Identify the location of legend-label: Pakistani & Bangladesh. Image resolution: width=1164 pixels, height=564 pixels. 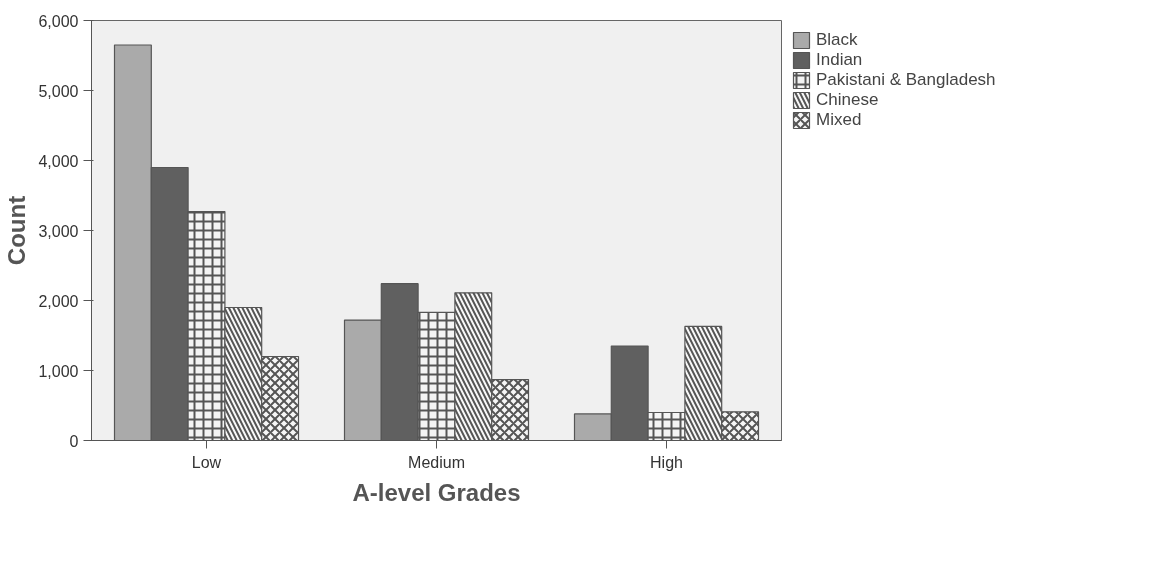
(906, 80).